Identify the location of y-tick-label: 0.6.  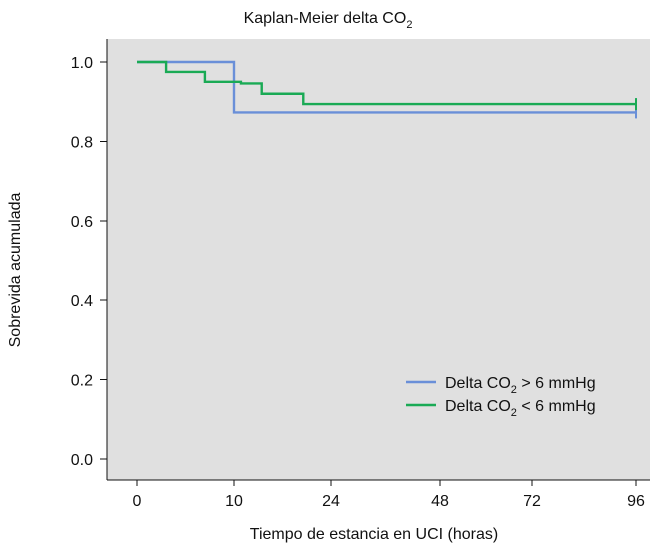
(82, 222).